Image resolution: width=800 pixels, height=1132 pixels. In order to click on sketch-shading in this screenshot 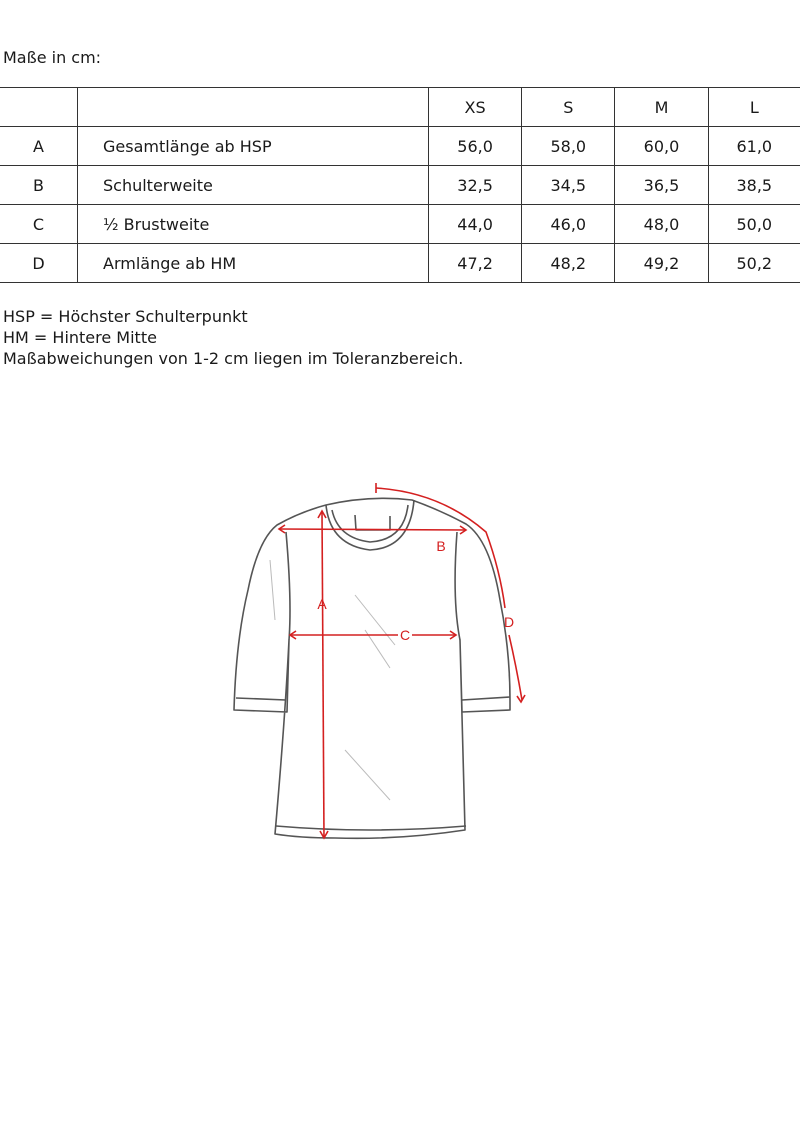, I will do `click(332, 680)`.